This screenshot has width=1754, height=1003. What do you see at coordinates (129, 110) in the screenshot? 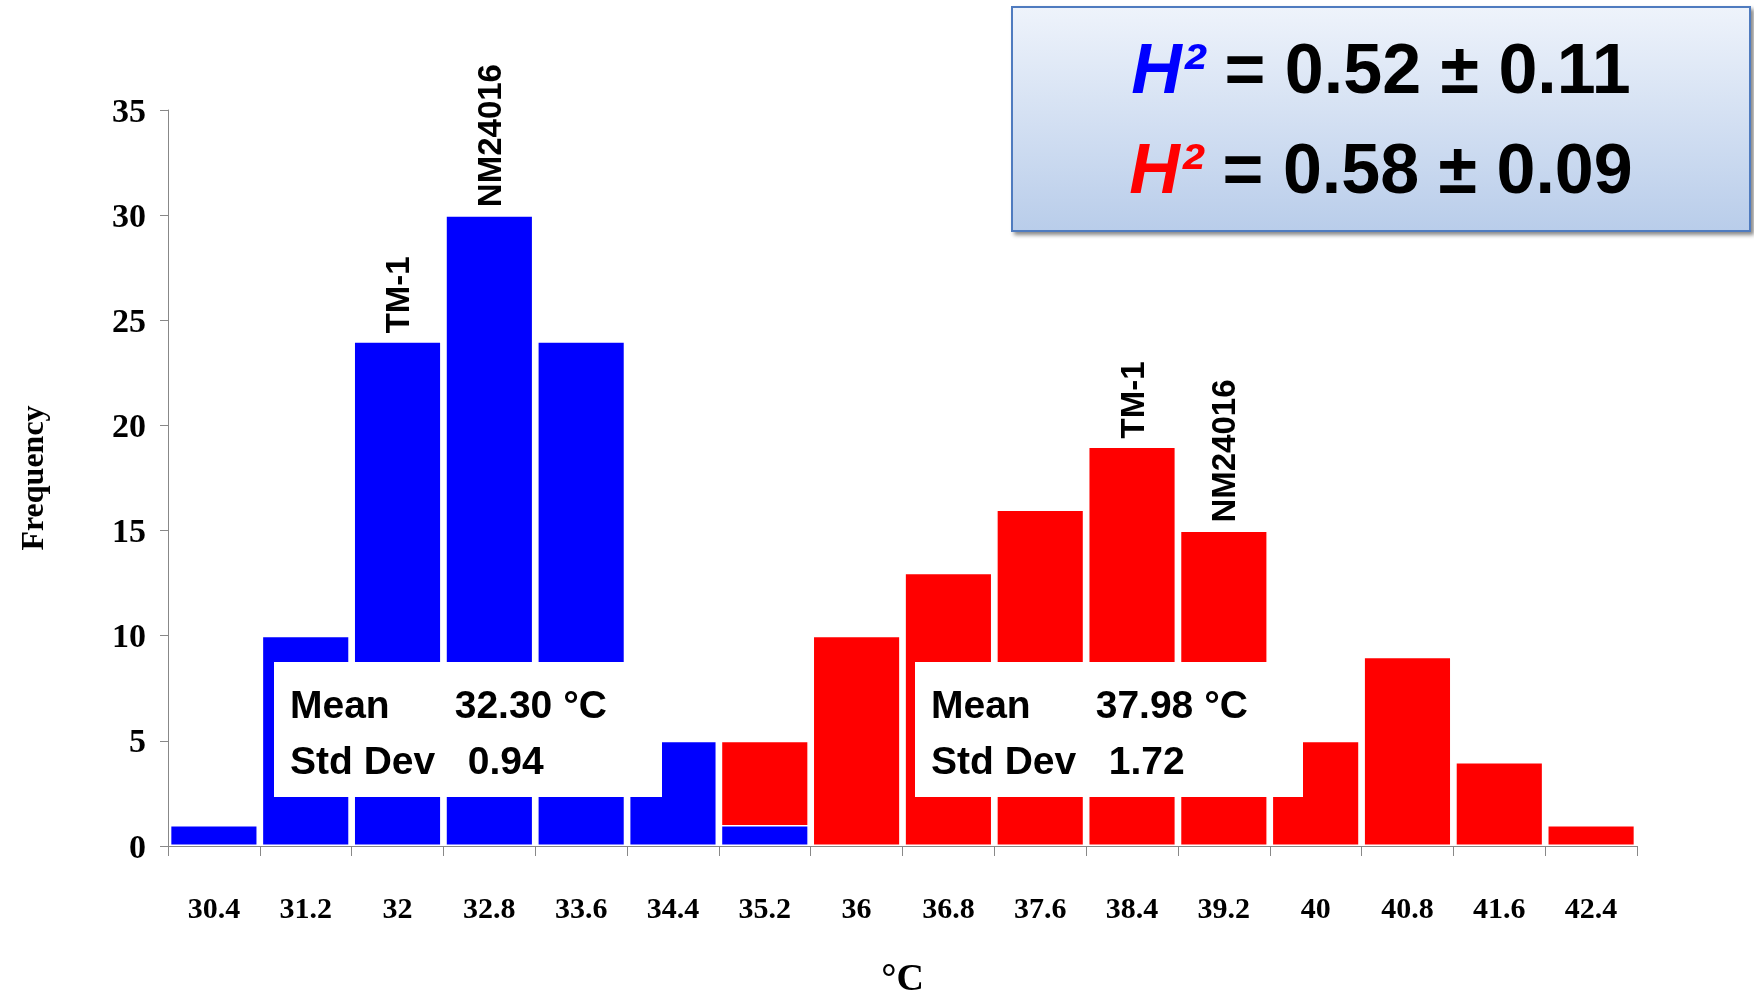
I see `y-tick-label: 35` at bounding box center [129, 110].